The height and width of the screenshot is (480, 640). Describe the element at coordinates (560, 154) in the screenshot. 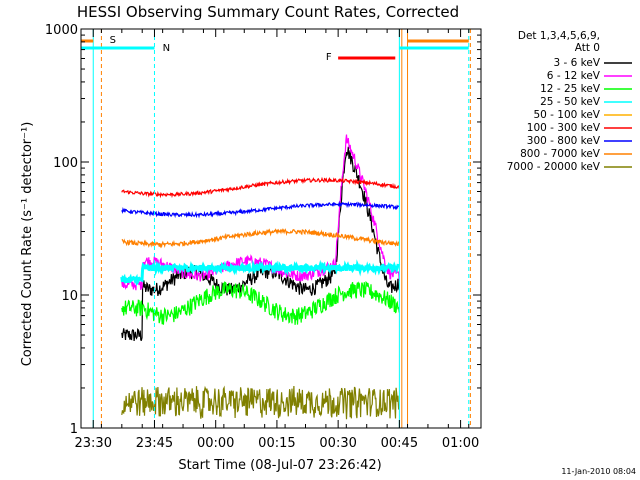

I see `legend-entry-label: 800 - 7000 keV` at that location.